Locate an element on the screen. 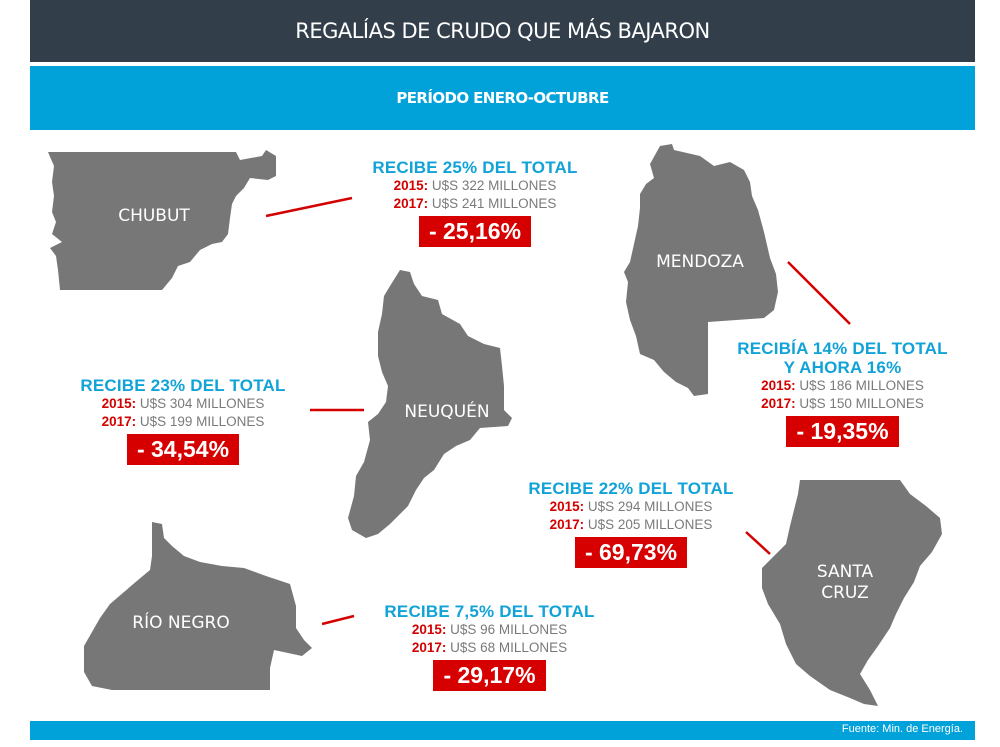 This screenshot has height=747, width=1000. value: U$S 304 MILLONES is located at coordinates (202, 403).